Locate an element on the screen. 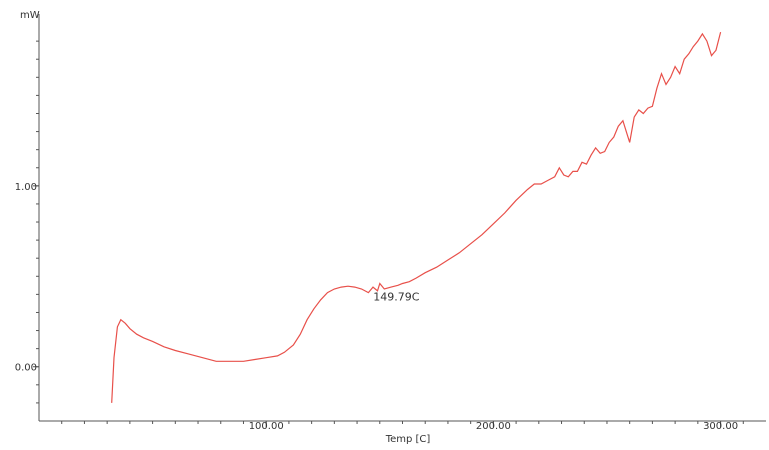 The image size is (769, 450). x-tick-label: 200.00 is located at coordinates (493, 426).